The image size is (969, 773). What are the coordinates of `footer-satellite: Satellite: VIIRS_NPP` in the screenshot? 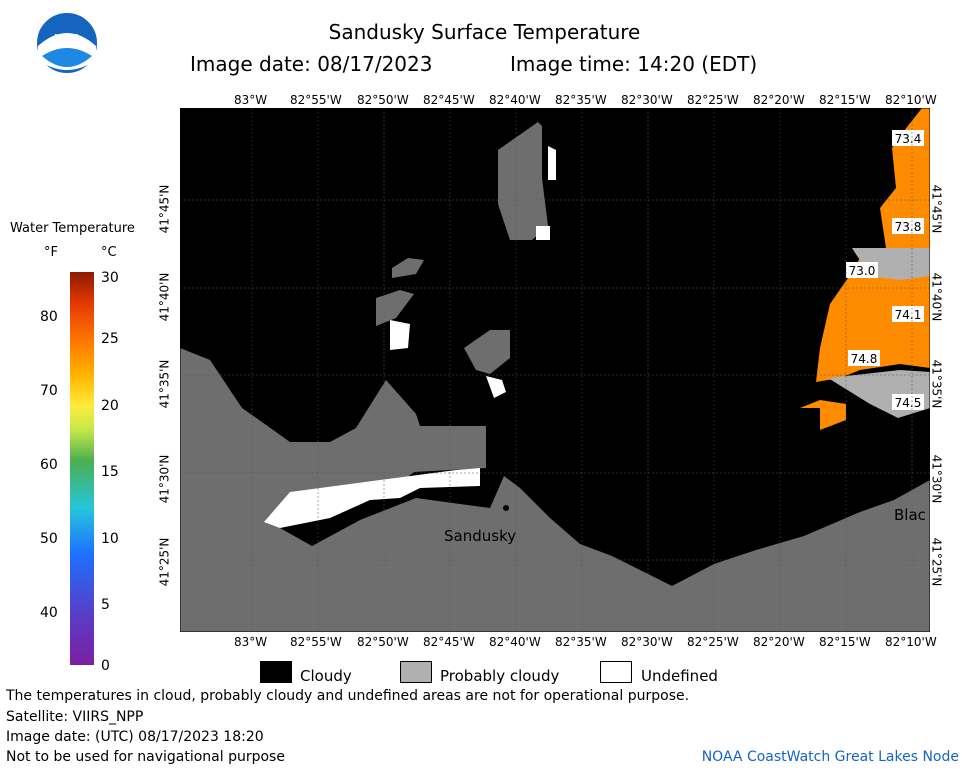 It's located at (75, 717).